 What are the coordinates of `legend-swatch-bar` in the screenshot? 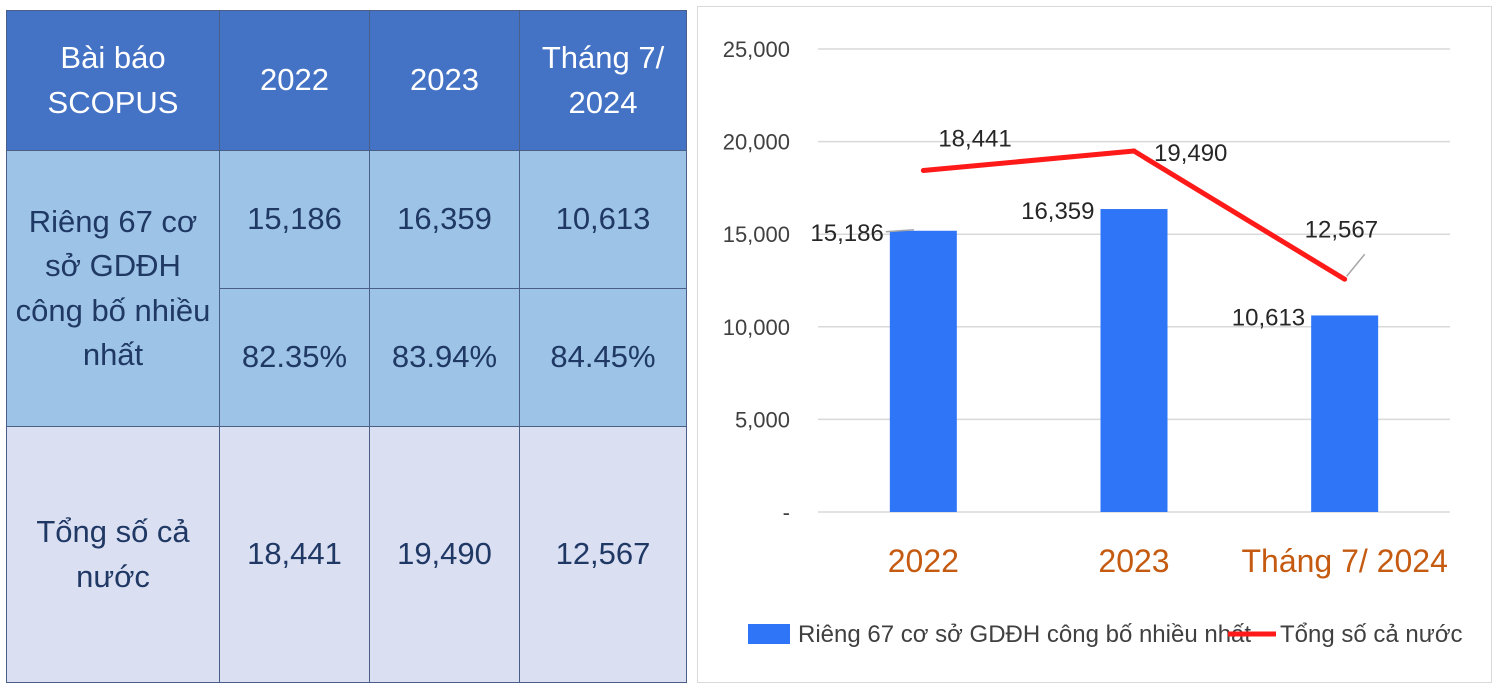 It's located at (769, 634).